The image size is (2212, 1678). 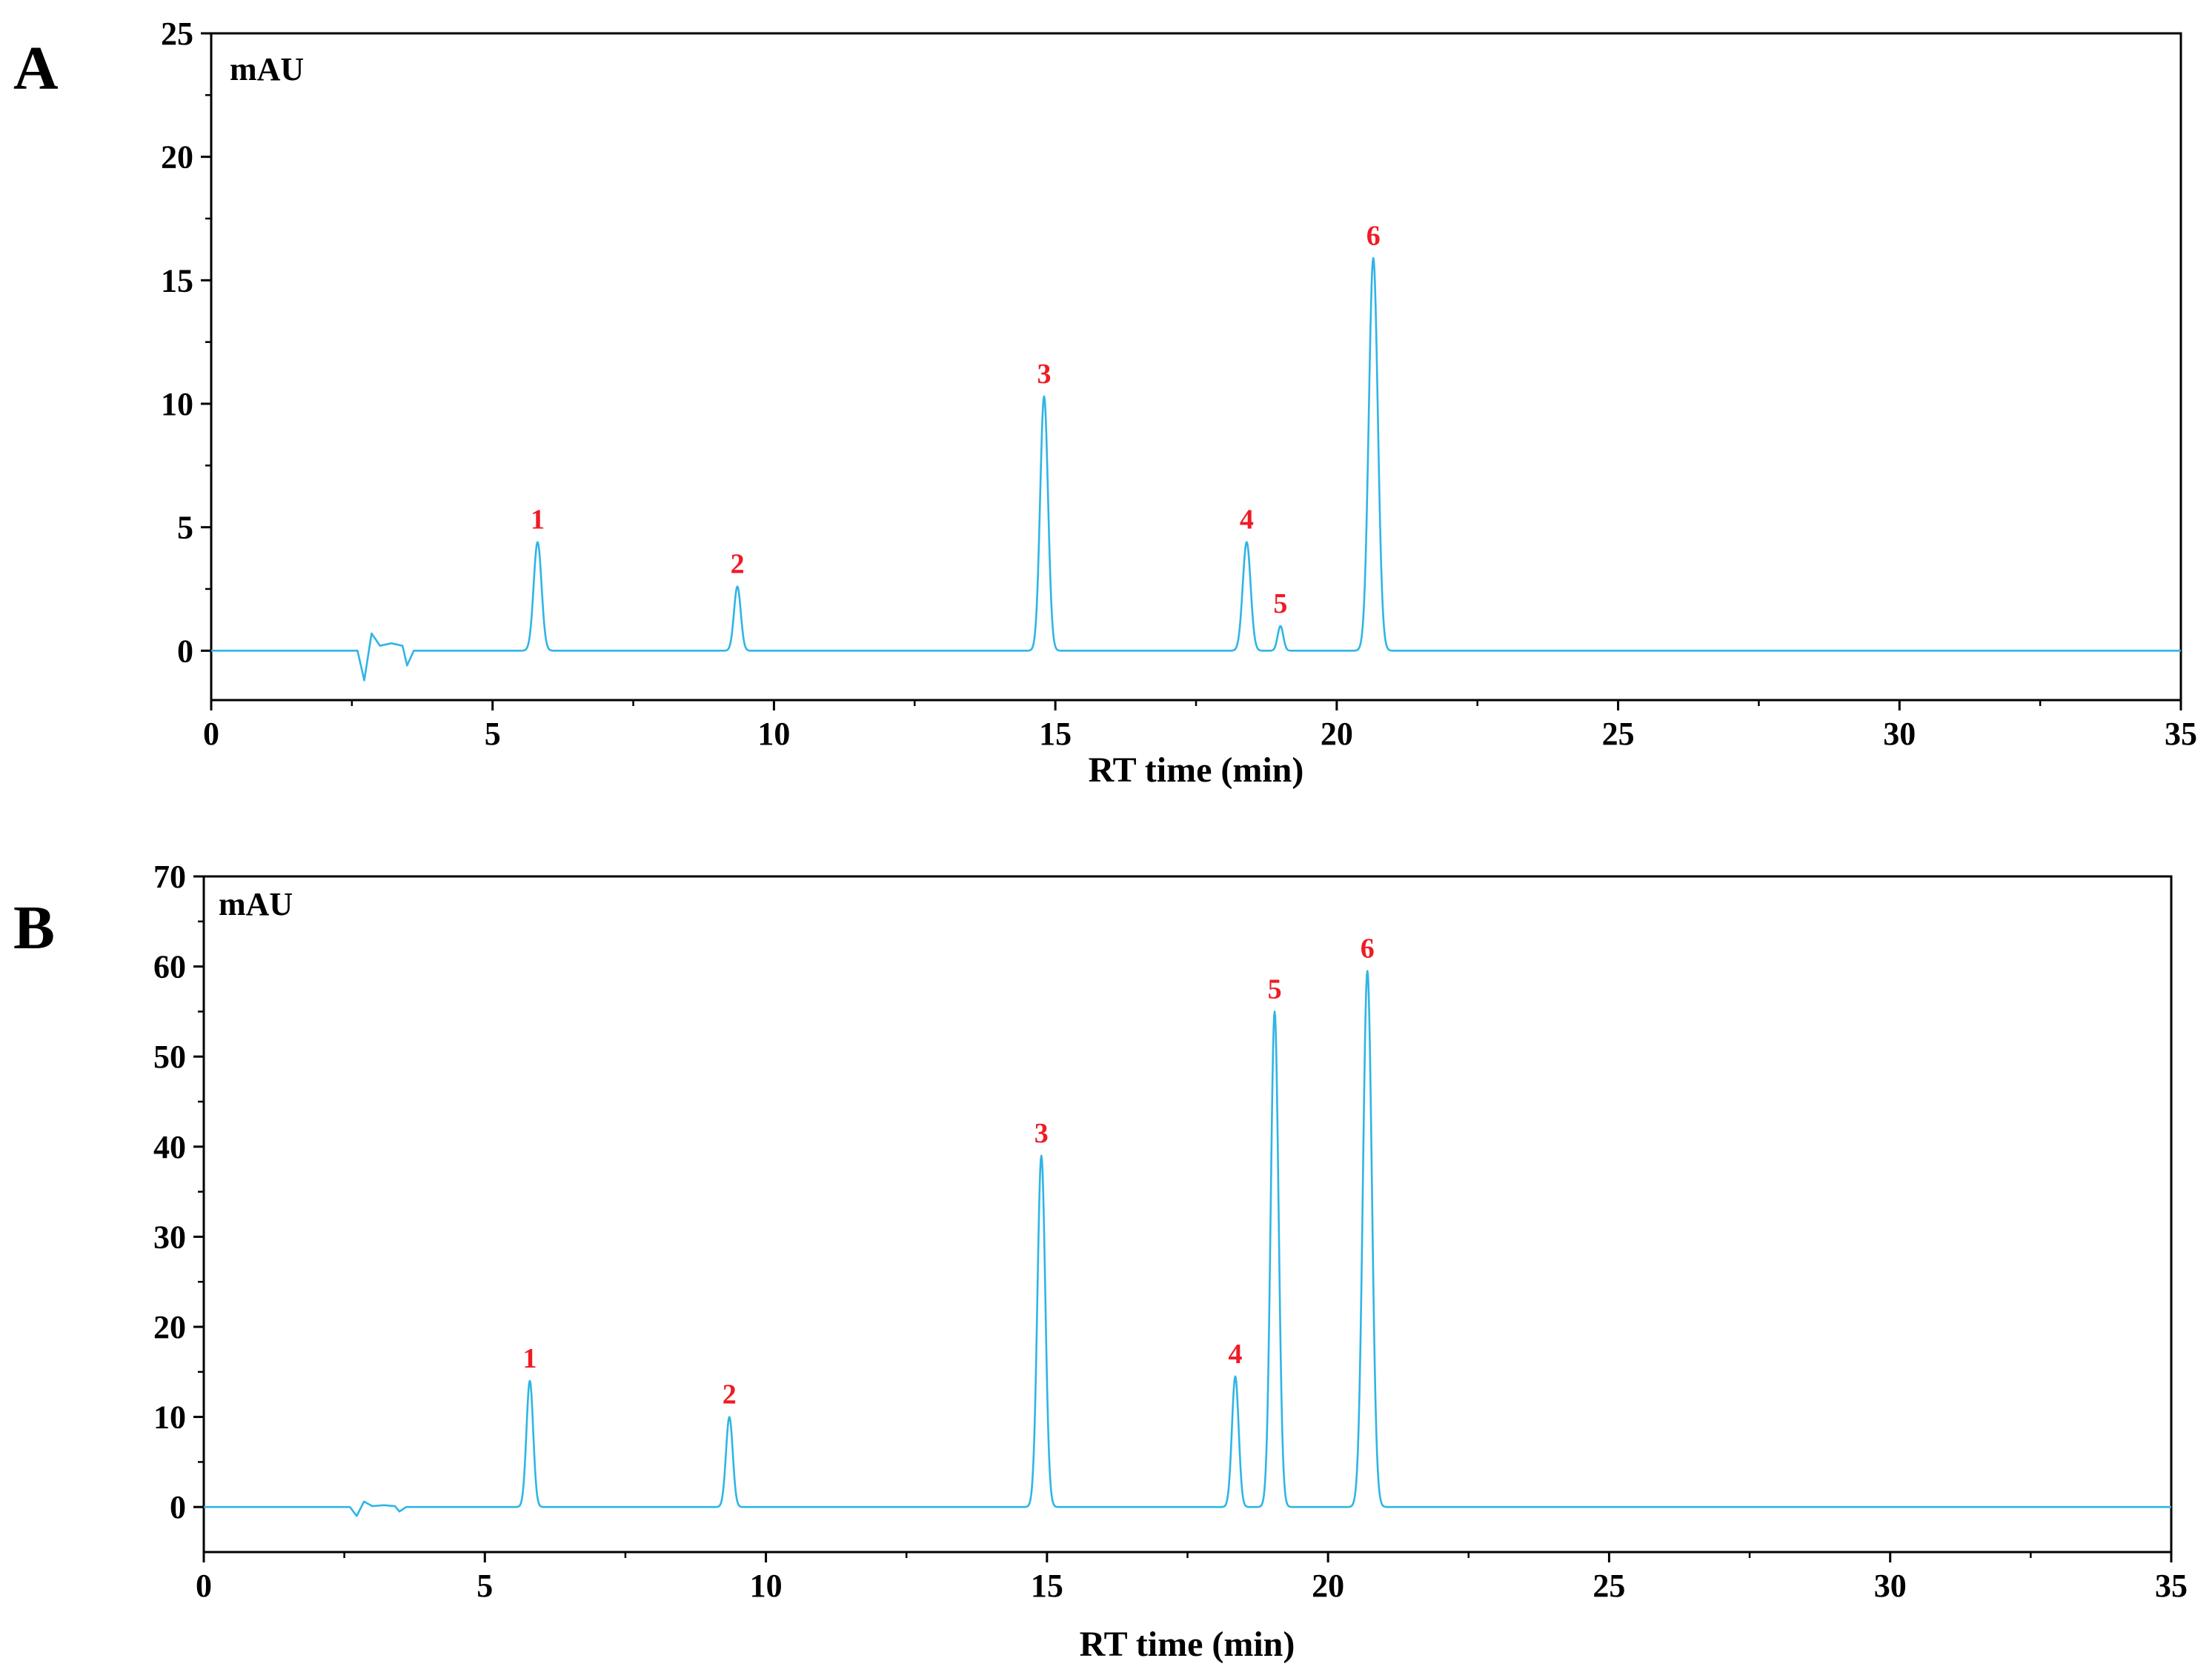 What do you see at coordinates (2181, 734) in the screenshot?
I see `panel-a-x-tick-label: 35` at bounding box center [2181, 734].